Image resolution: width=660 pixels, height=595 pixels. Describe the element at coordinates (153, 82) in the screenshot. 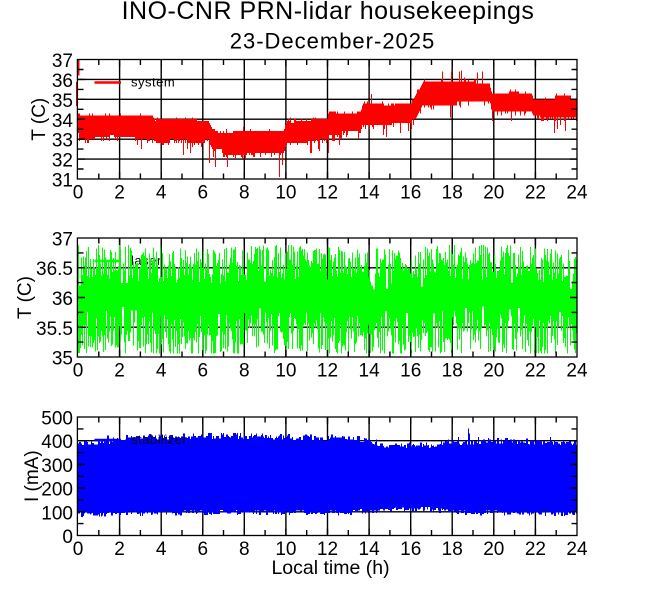

I see `svg-text: system` at that location.